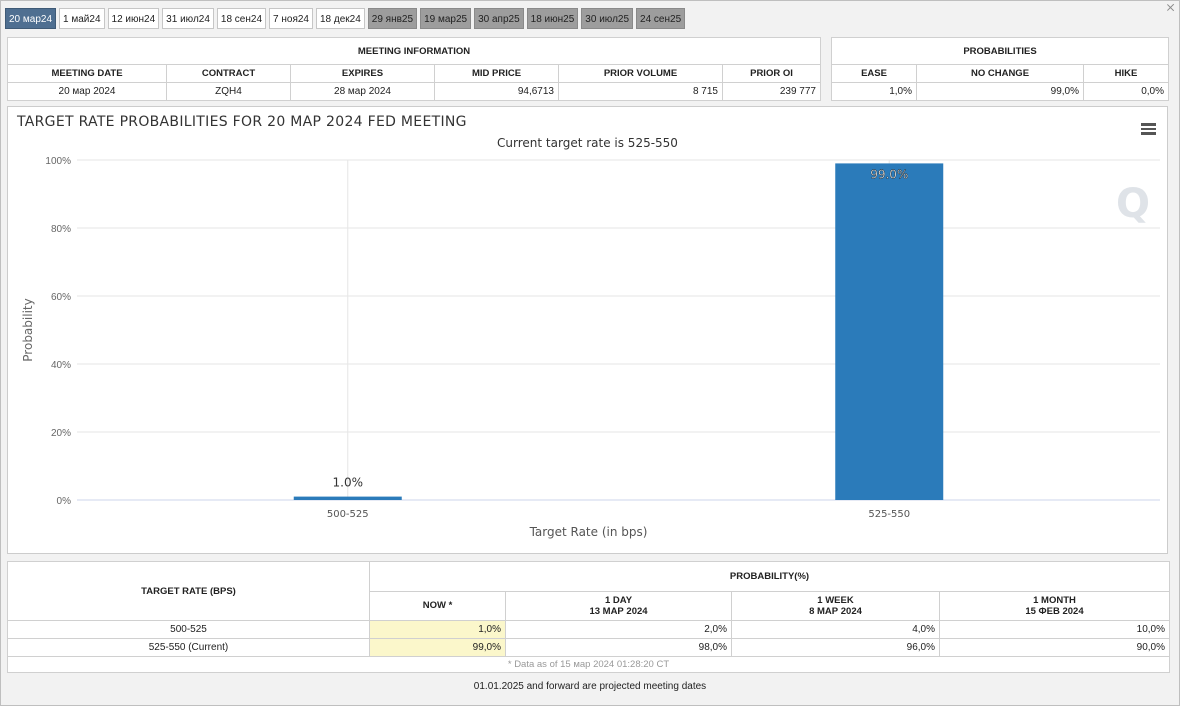 This screenshot has height=712, width=1184. I want to click on tab-meeting-5: 7 ноя24, so click(291, 18).